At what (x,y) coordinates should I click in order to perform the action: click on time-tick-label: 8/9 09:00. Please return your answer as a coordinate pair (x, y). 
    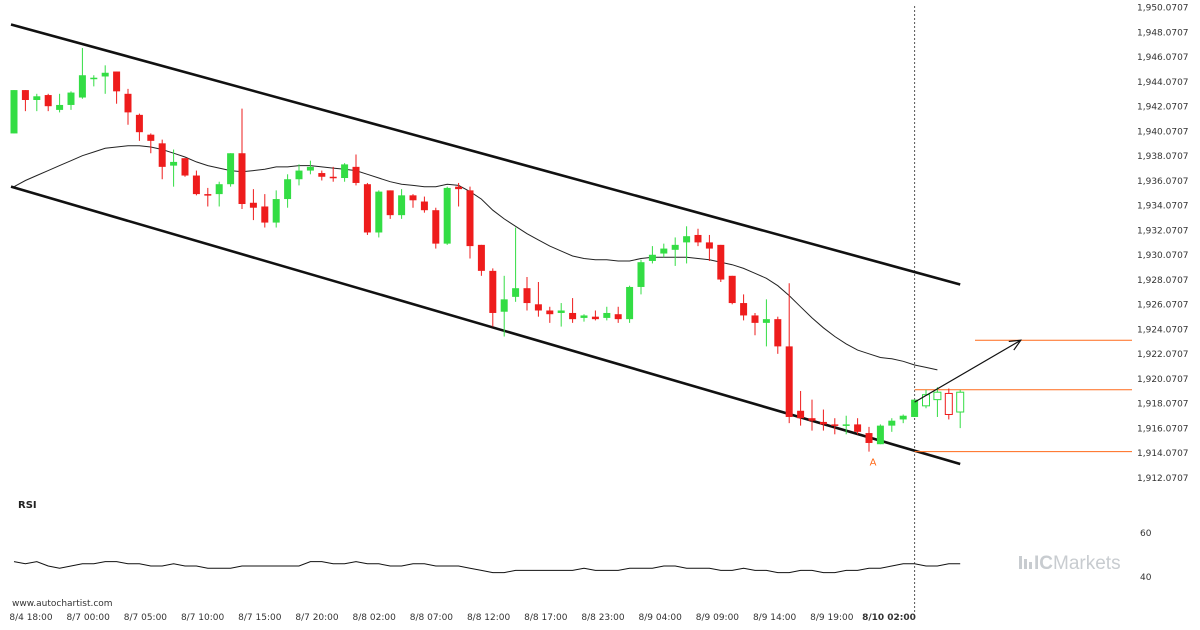
    Looking at the image, I should click on (718, 618).